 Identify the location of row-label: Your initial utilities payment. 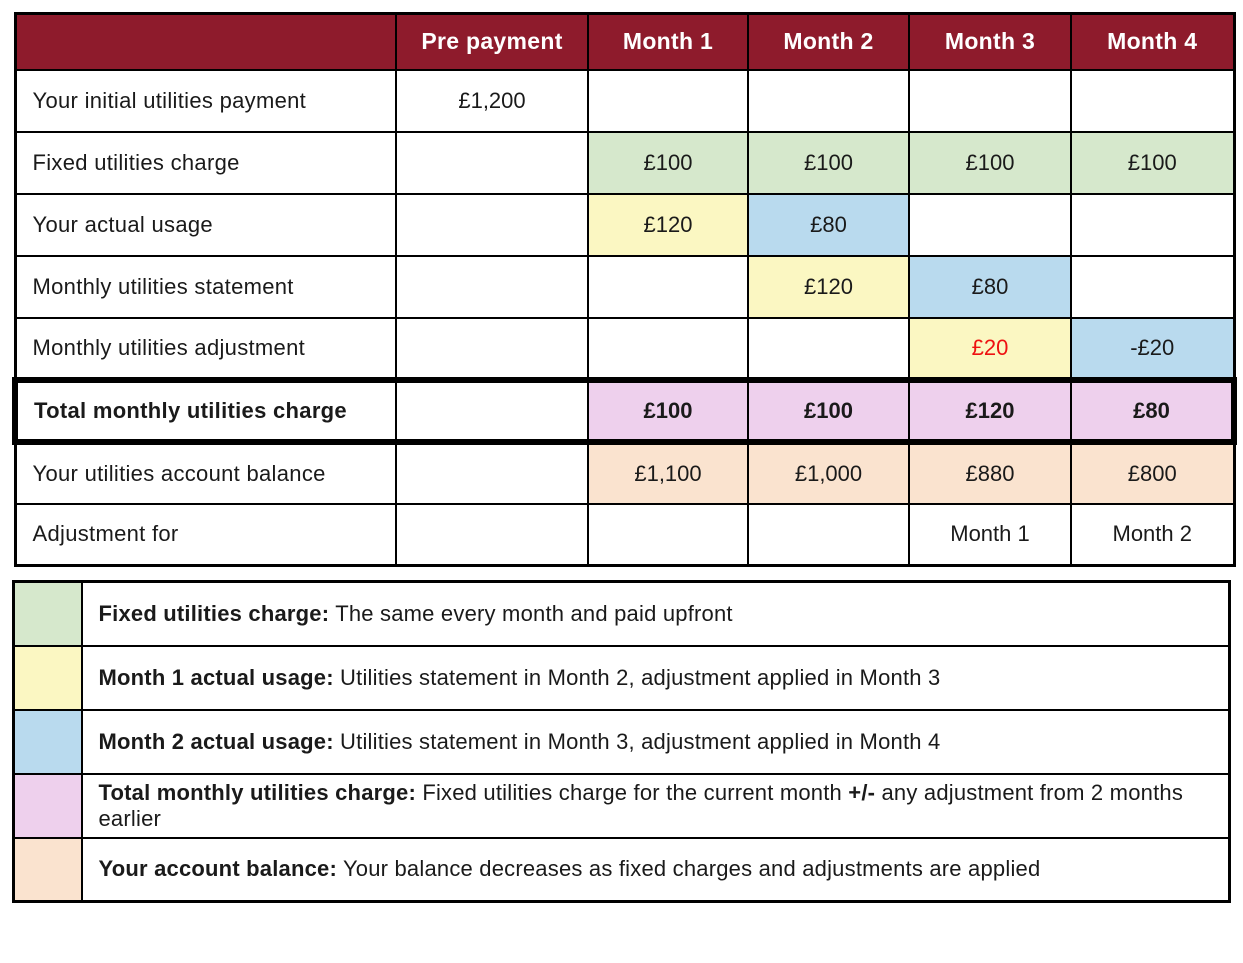
(205, 100).